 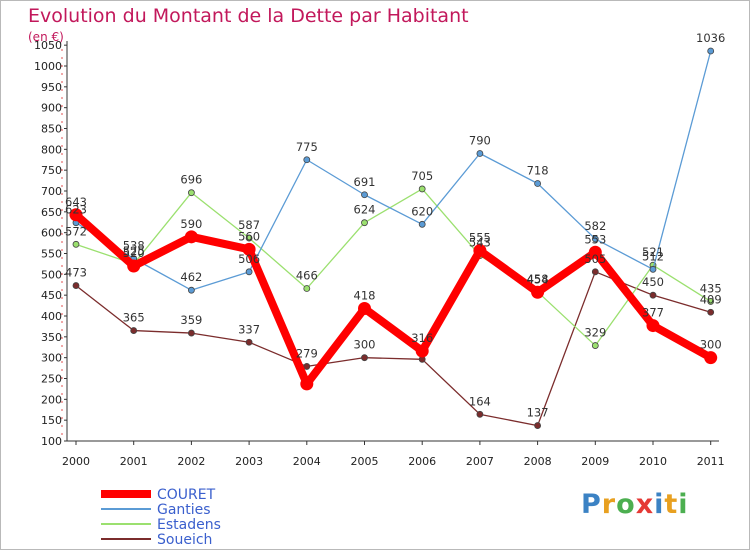 I want to click on y-tick-label: 300, so click(x=51, y=358).